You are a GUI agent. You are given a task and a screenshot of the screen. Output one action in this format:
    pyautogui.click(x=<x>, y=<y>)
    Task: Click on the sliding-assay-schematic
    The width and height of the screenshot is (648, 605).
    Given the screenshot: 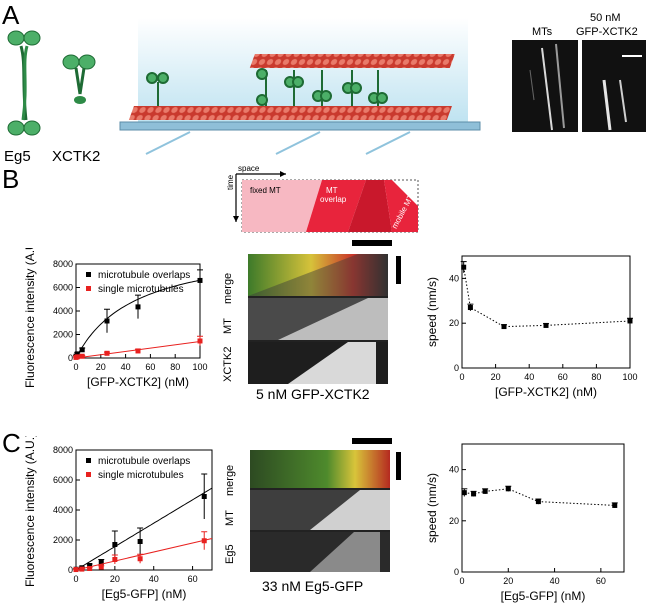 What is the action you would take?
    pyautogui.click(x=300, y=86)
    